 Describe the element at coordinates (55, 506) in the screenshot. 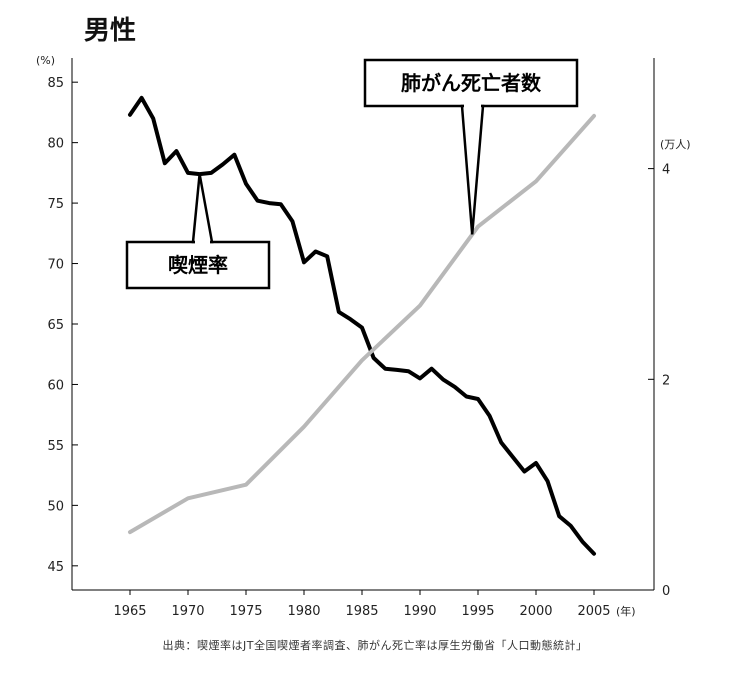

I see `left-tick-label: 50` at that location.